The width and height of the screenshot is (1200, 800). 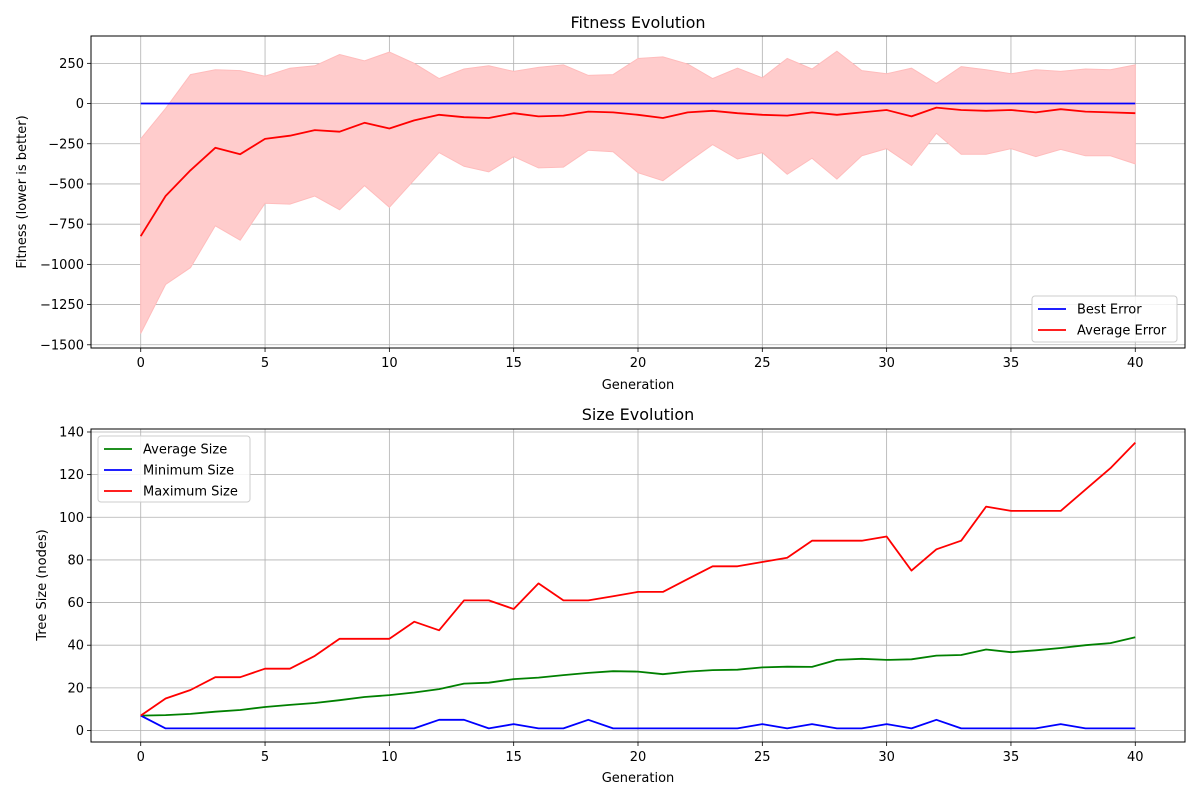 I want to click on y-tick-label: 100, so click(x=71, y=518).